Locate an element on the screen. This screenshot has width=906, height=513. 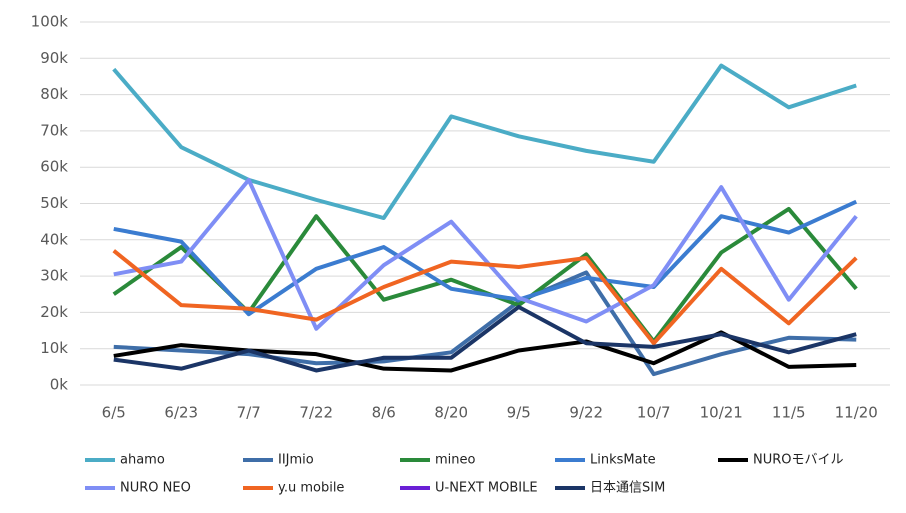
legend-label: U-NEXT MOBILE is located at coordinates (486, 488).